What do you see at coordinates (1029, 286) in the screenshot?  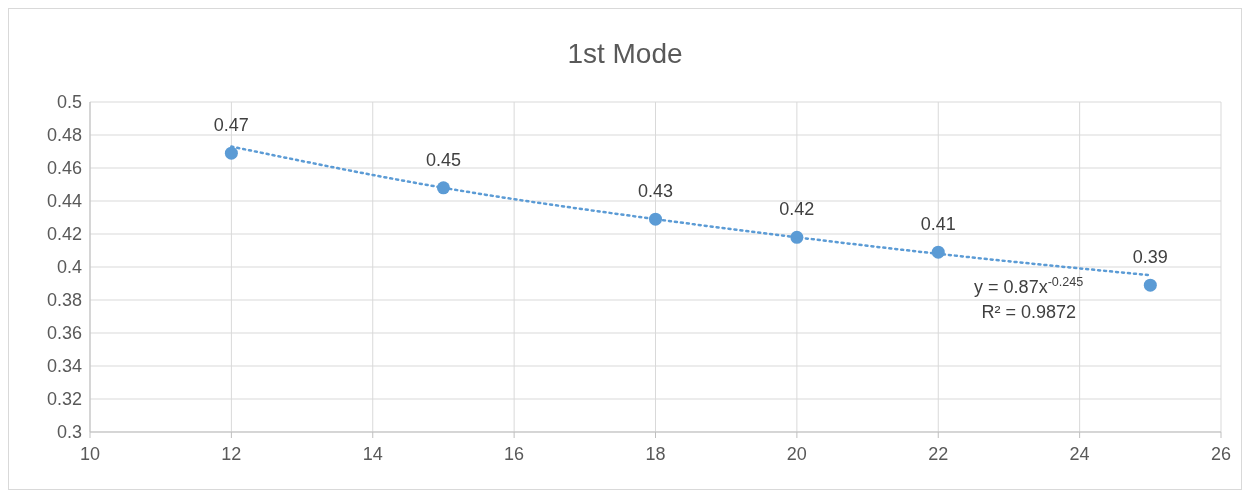 I see `annotation: y = 0.87x$^{-0.245}$` at bounding box center [1029, 286].